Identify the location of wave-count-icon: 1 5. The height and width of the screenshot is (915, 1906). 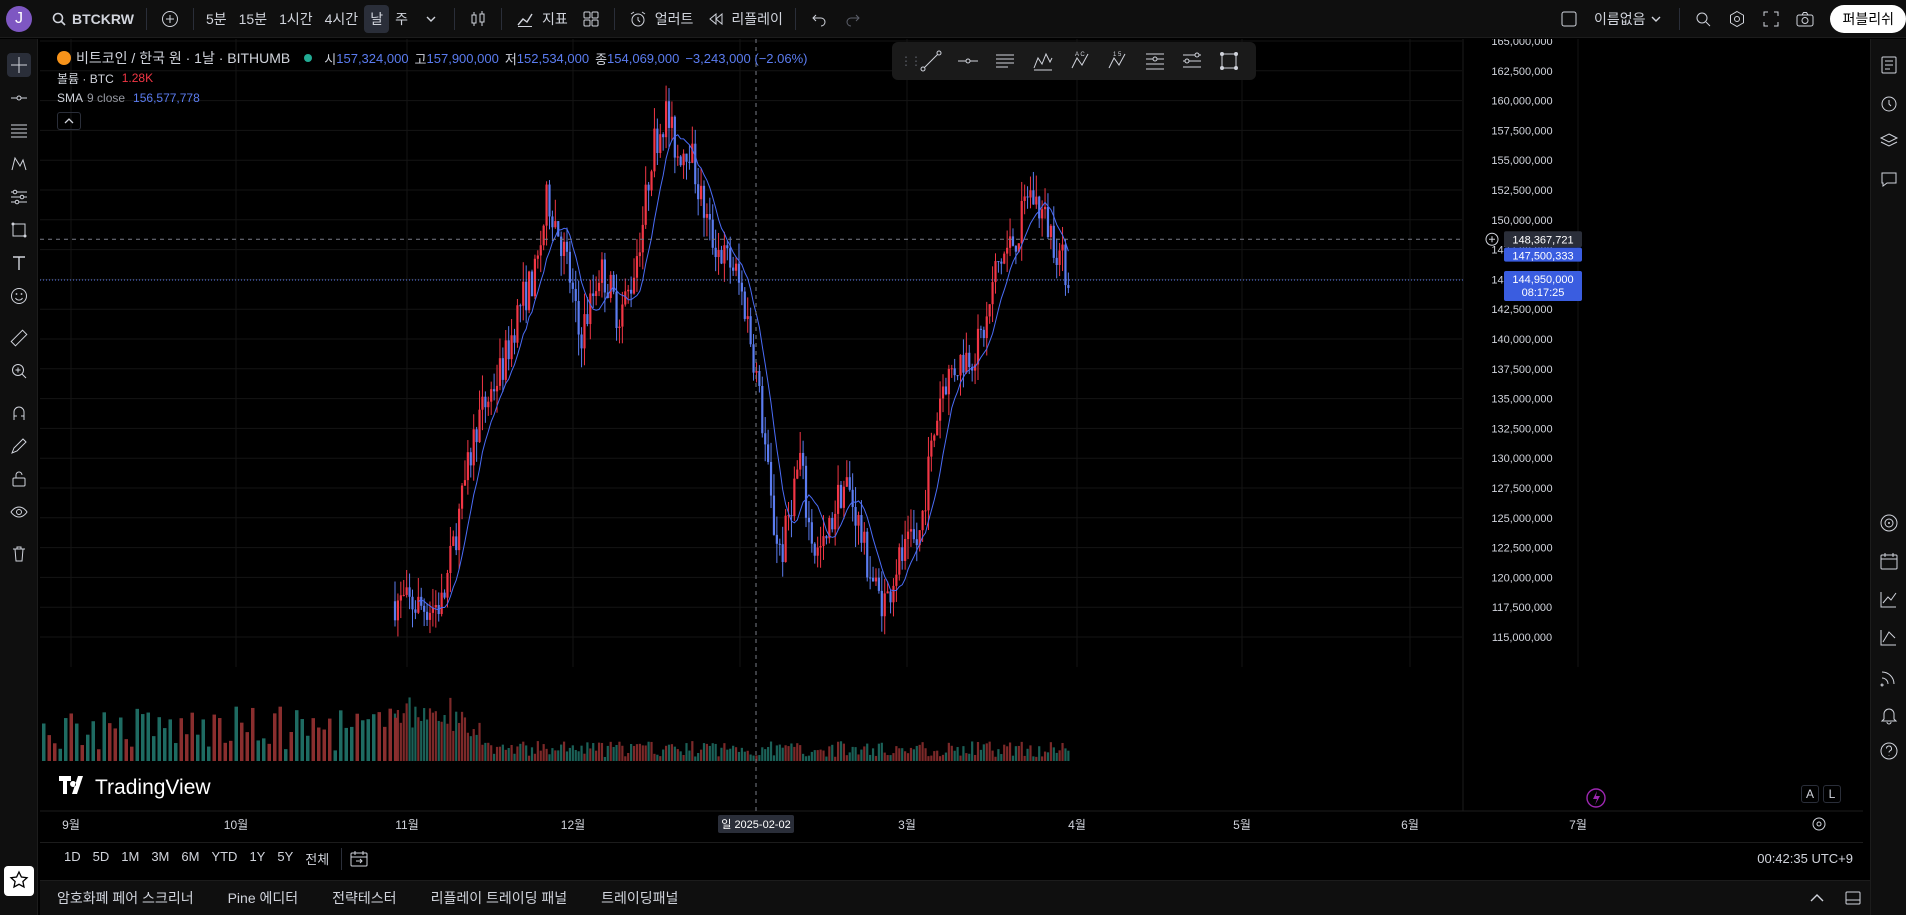
(1117, 61).